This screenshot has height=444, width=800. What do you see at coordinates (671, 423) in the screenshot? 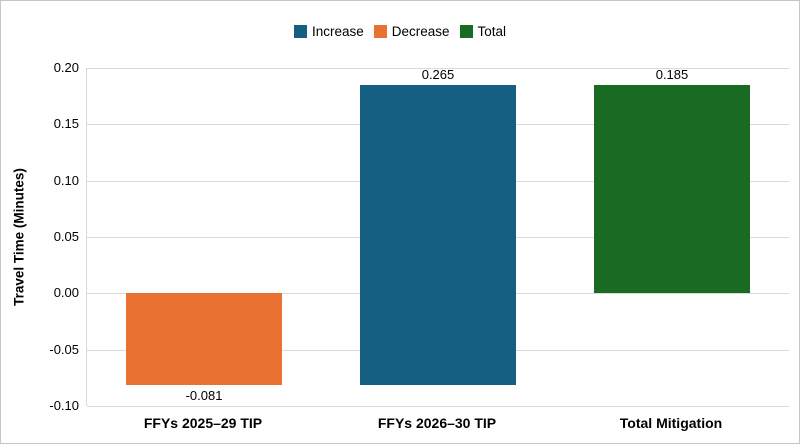
I see `x-axis-category-label: Total Mitigation` at bounding box center [671, 423].